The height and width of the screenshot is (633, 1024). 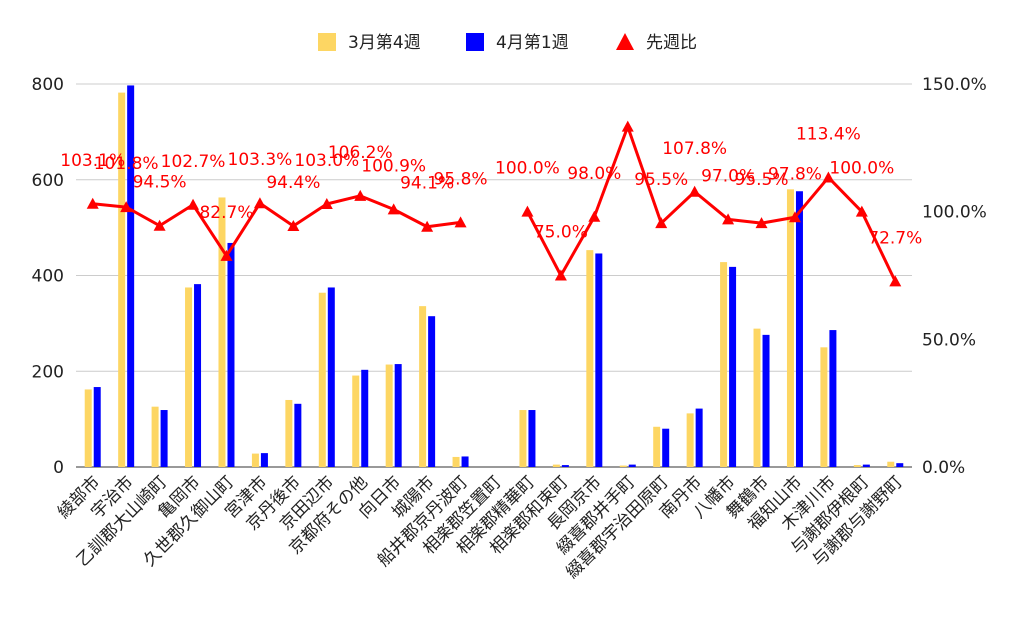 I want to click on data-label: 103.1%, so click(x=92, y=161).